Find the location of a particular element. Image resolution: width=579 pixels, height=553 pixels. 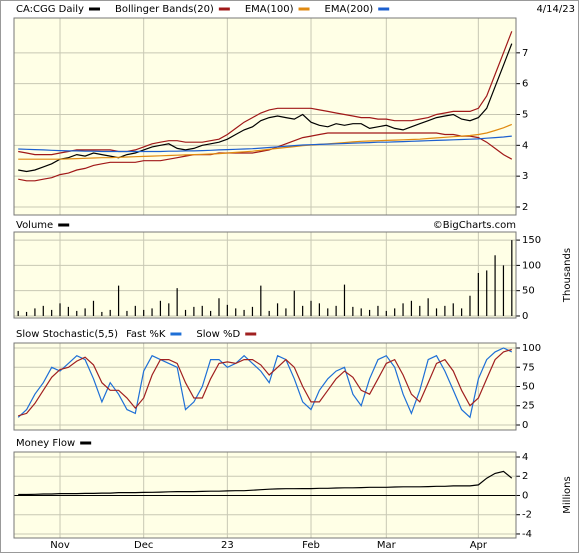

y-tick-label: 150 is located at coordinates (531, 240).